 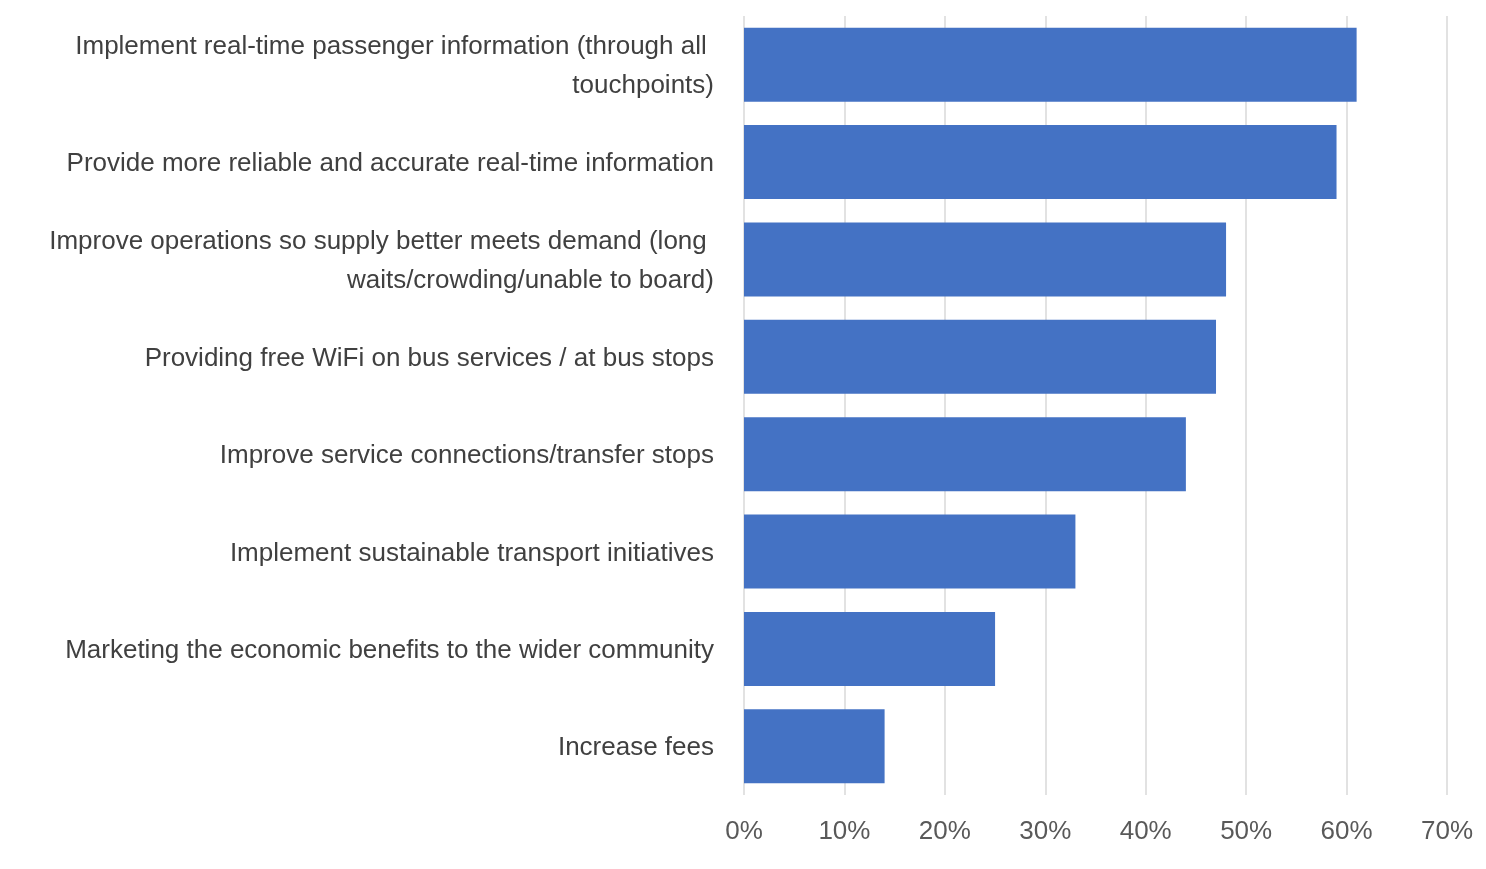 I want to click on x-tick-label: 60%, so click(x=1346, y=830).